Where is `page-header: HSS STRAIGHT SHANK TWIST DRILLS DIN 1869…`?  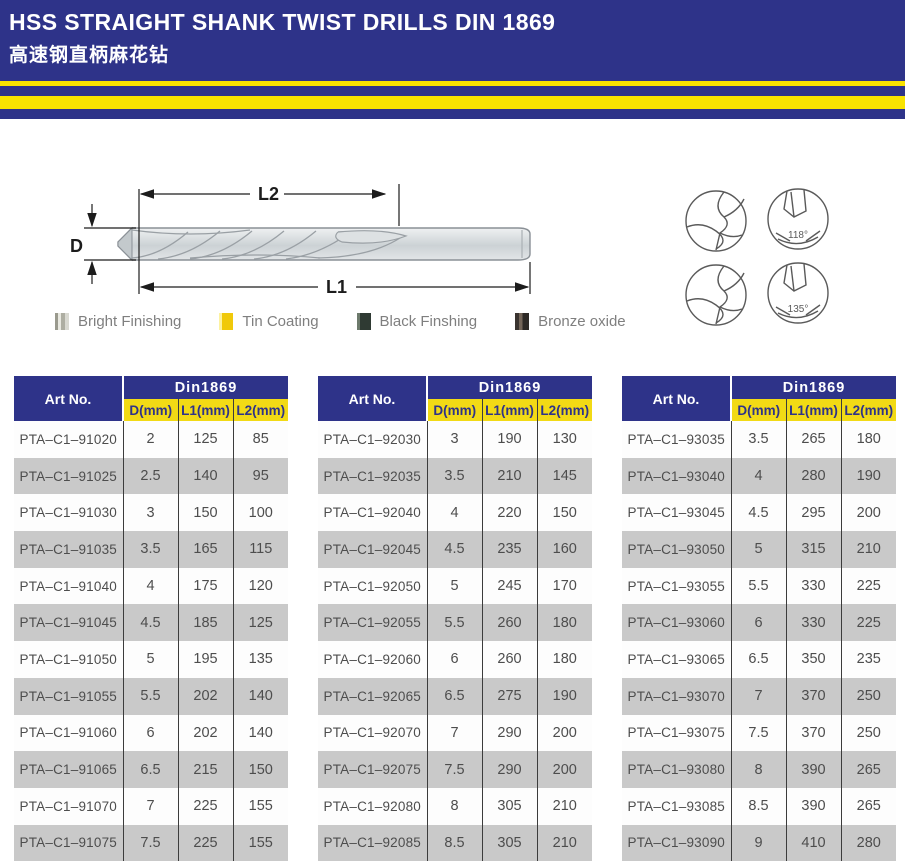 page-header: HSS STRAIGHT SHANK TWIST DRILLS DIN 1869… is located at coordinates (452, 40).